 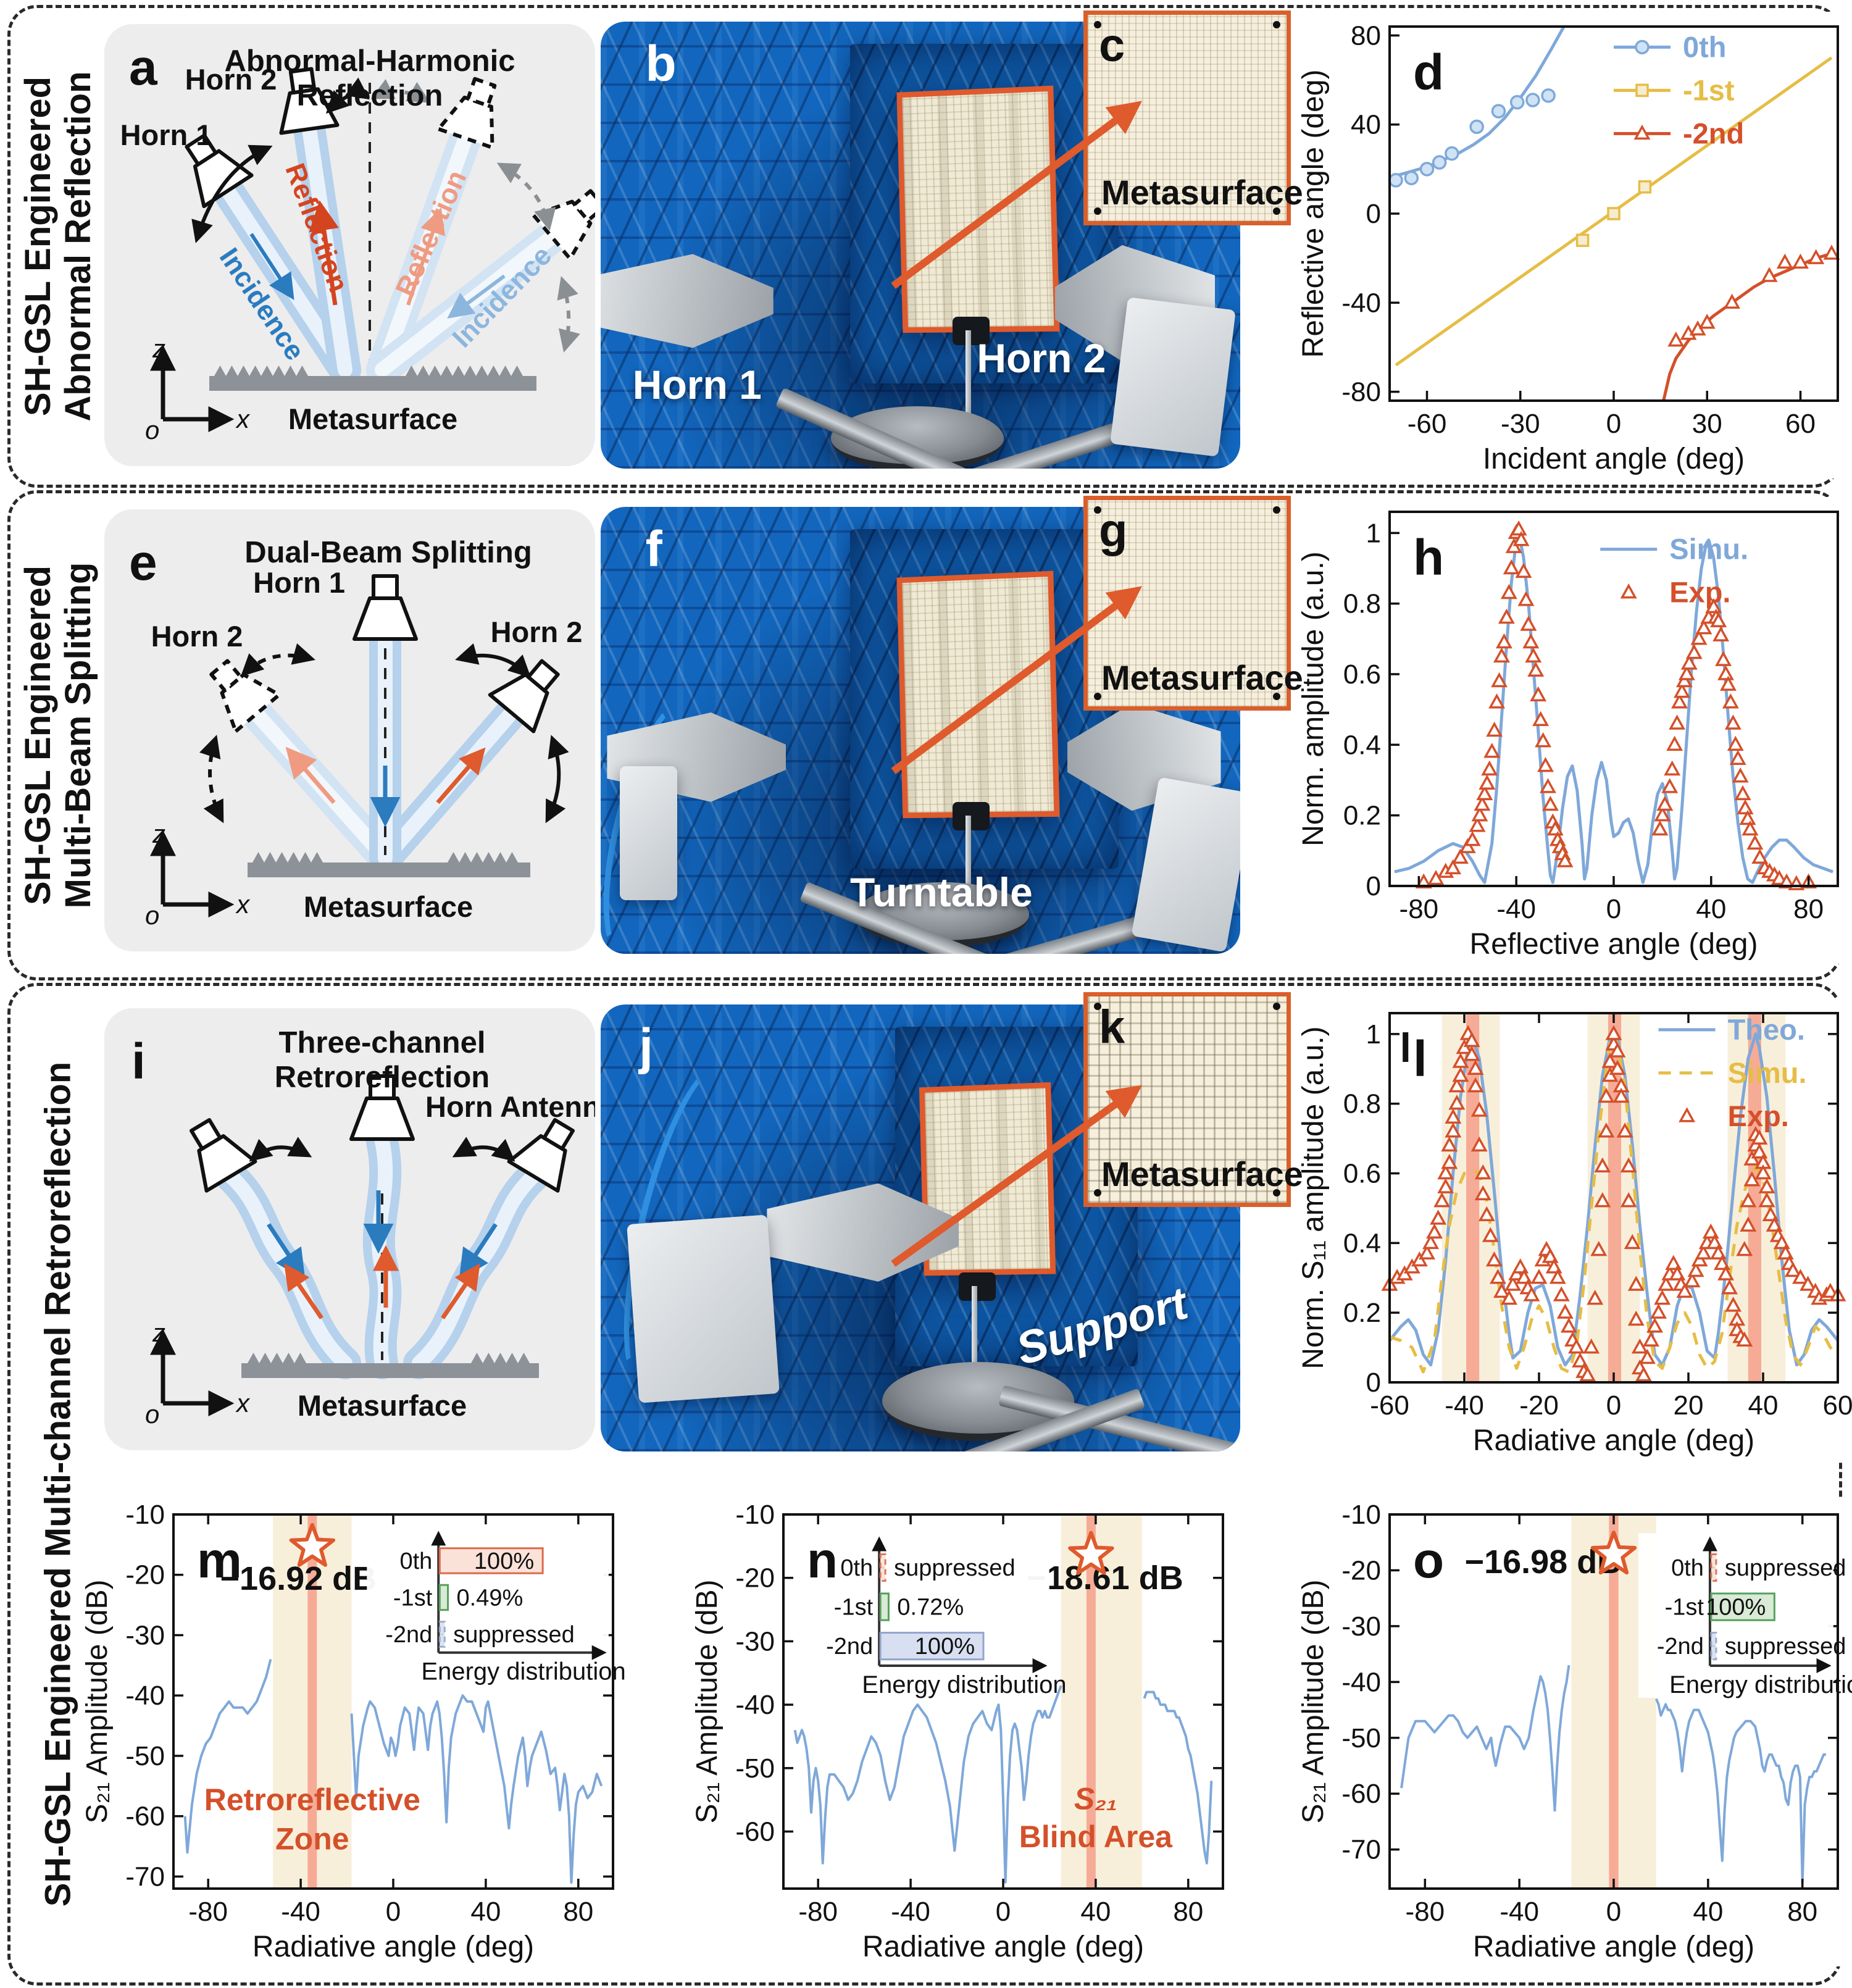 What do you see at coordinates (1373, 886) in the screenshot?
I see `svg-text: 0` at bounding box center [1373, 886].